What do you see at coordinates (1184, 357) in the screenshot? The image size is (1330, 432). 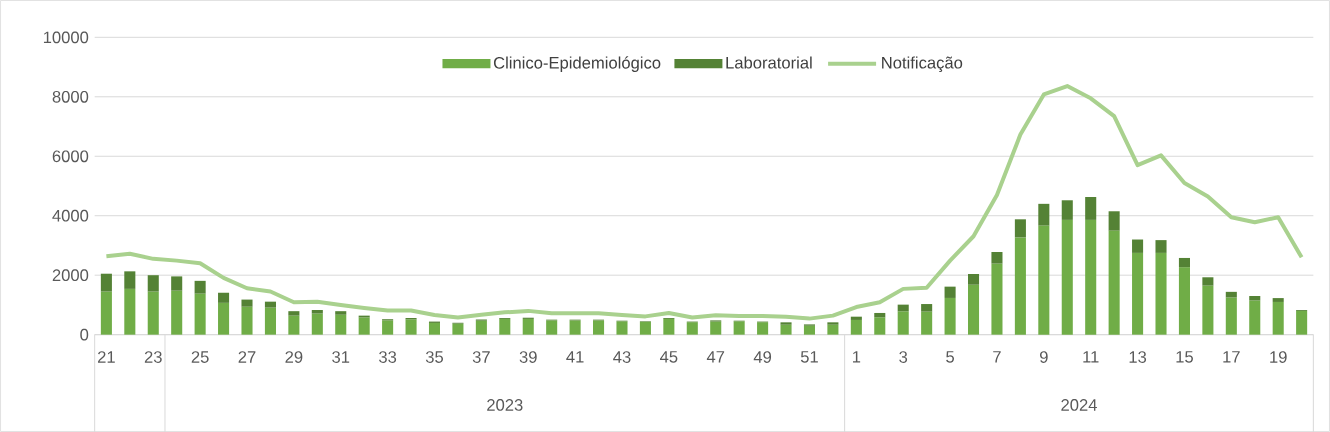 I see `x-tick-label: 15` at bounding box center [1184, 357].